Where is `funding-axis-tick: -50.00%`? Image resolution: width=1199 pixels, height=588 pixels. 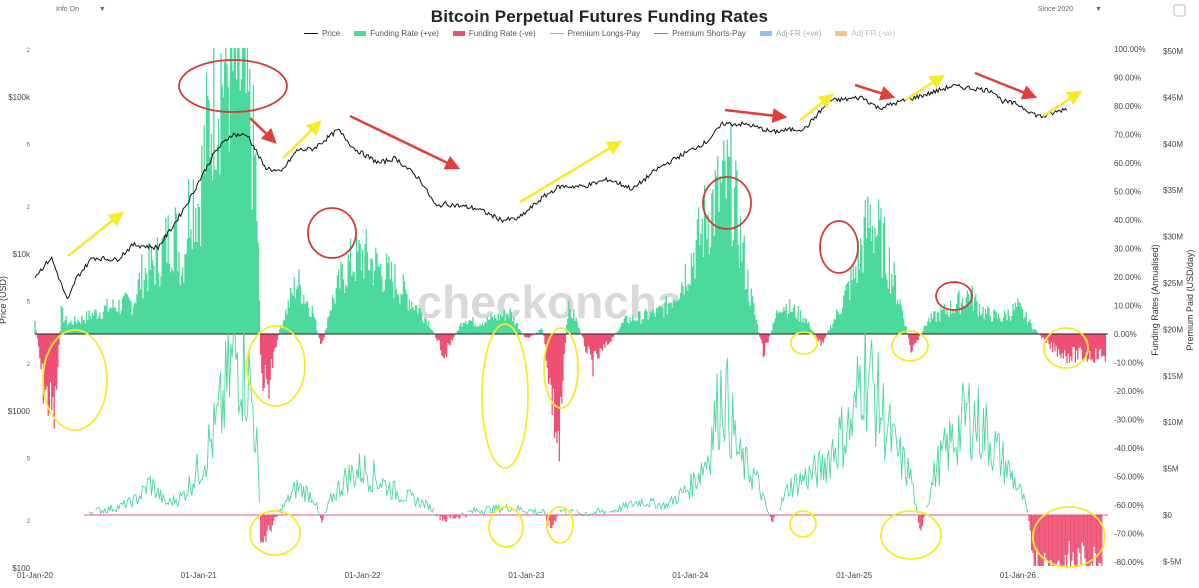
funding-axis-tick: -50.00% is located at coordinates (1129, 476).